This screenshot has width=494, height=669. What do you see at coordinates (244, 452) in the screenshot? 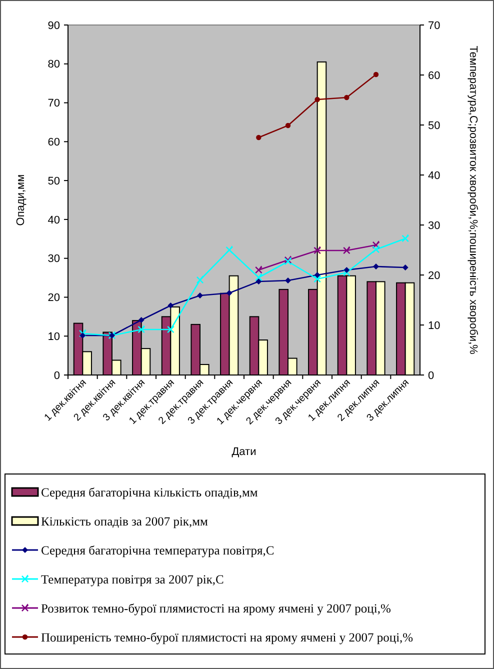
I see `x-axis-title: Дати` at bounding box center [244, 452].